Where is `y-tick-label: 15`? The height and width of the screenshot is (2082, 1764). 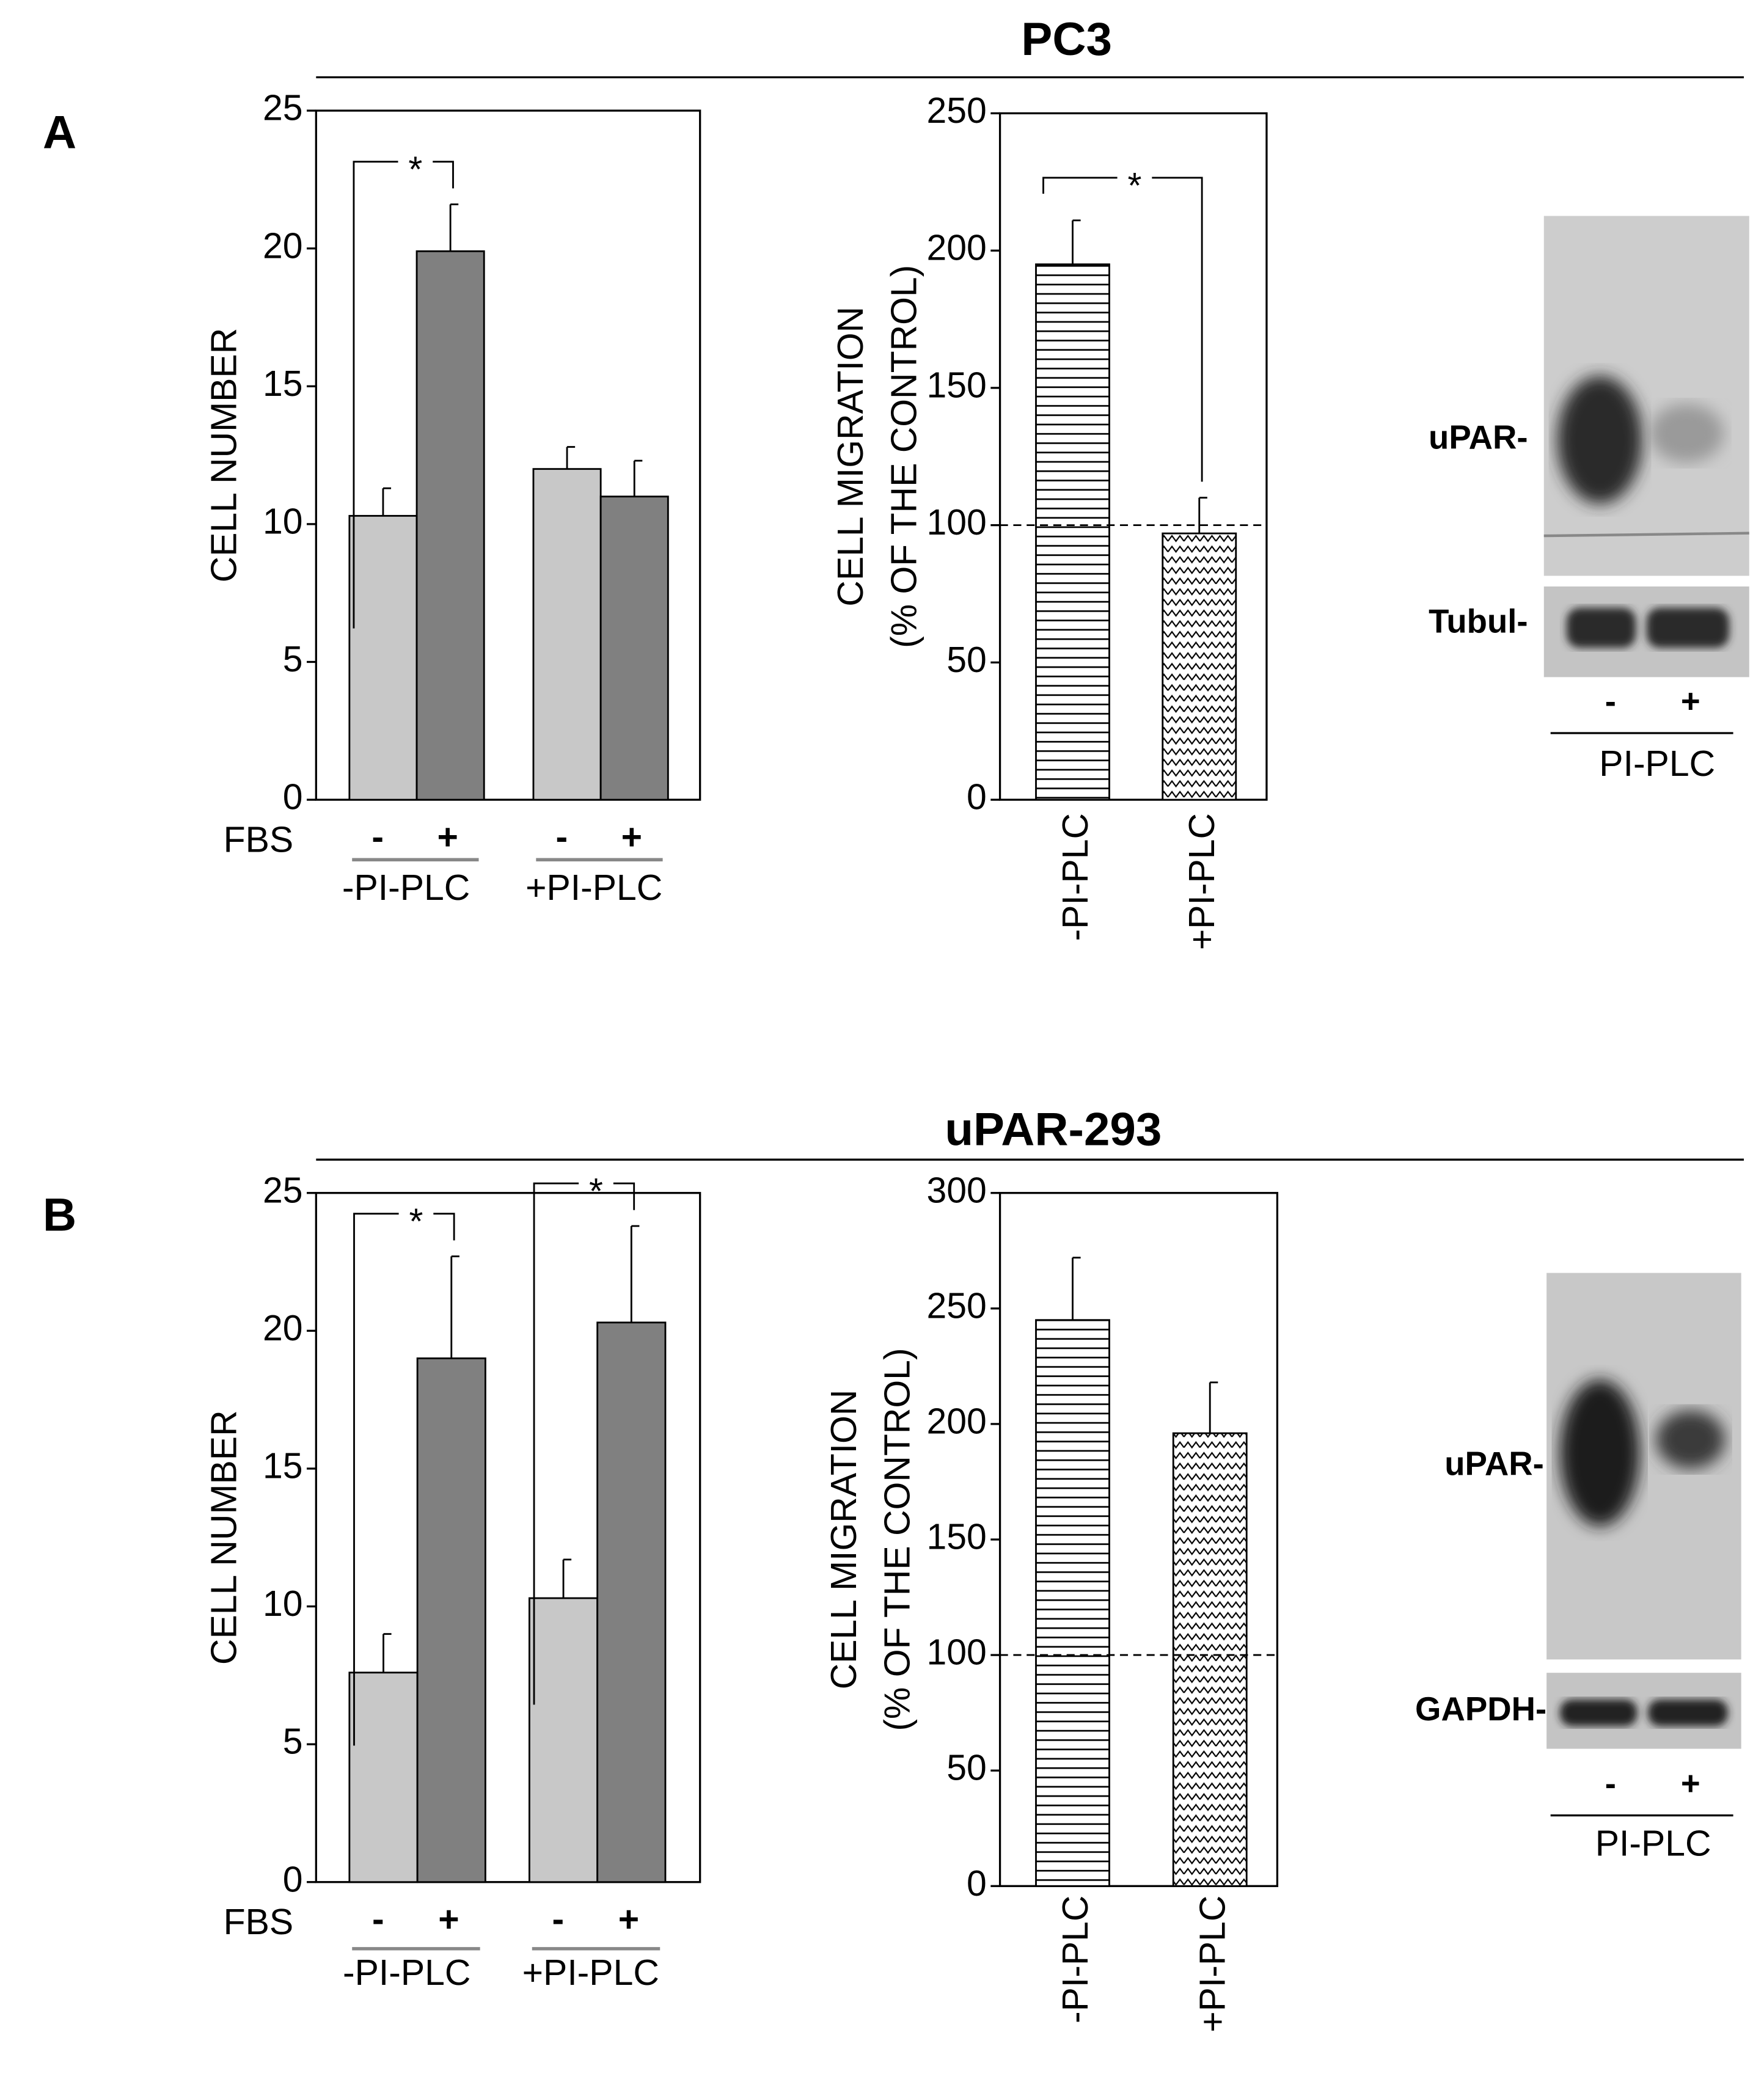 y-tick-label: 15 is located at coordinates (283, 384).